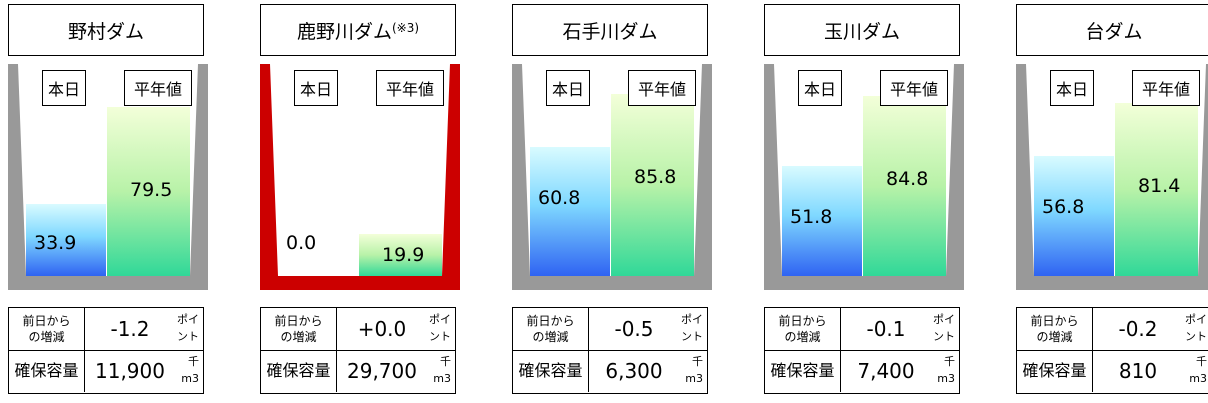 The width and height of the screenshot is (1208, 403). I want to click on stats-table: 前日から の増減 +0.0 ポイ ント 確保容量 29,700 千 m3, so click(358, 350).